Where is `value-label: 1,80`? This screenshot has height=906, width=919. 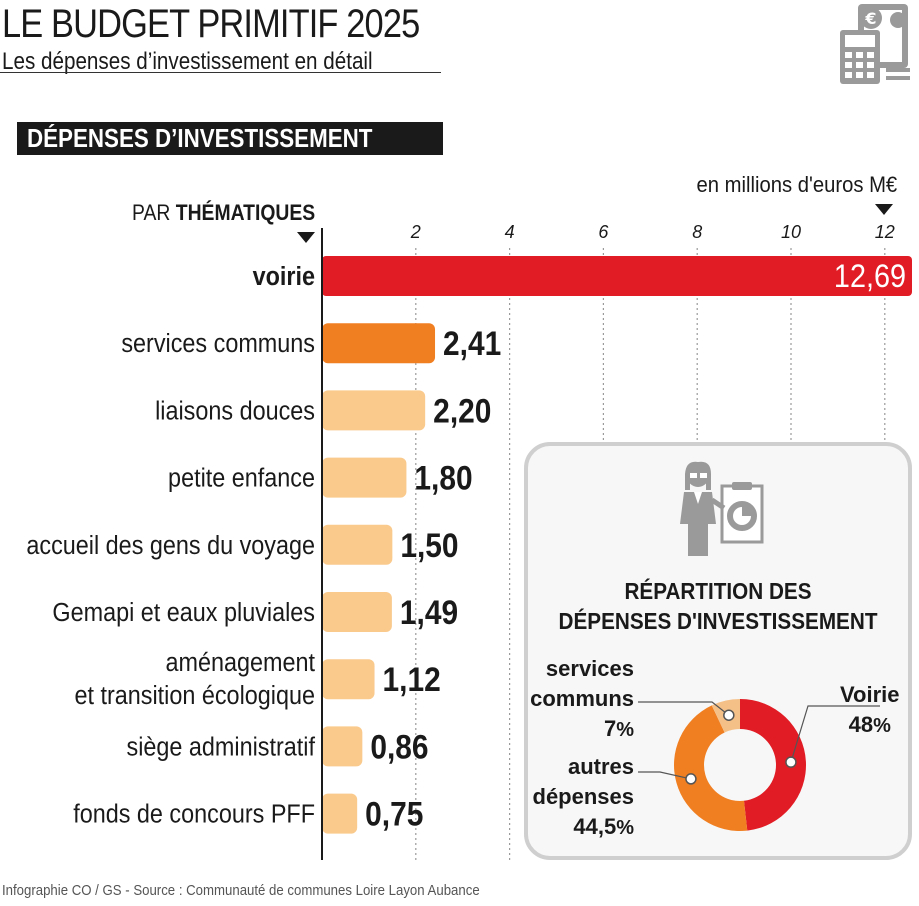 value-label: 1,80 is located at coordinates (443, 478).